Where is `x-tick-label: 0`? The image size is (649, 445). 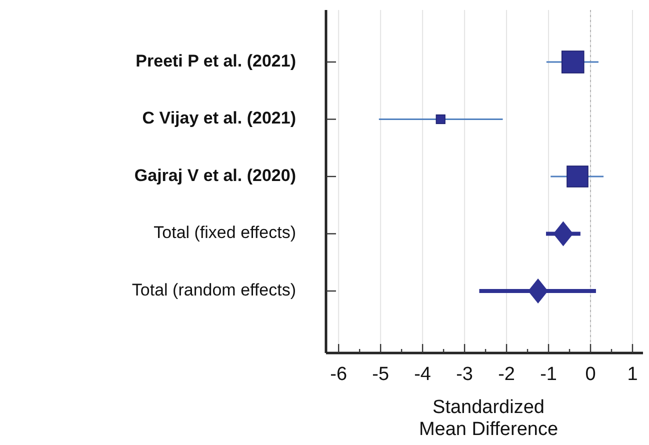
x-tick-label: 0 is located at coordinates (590, 374).